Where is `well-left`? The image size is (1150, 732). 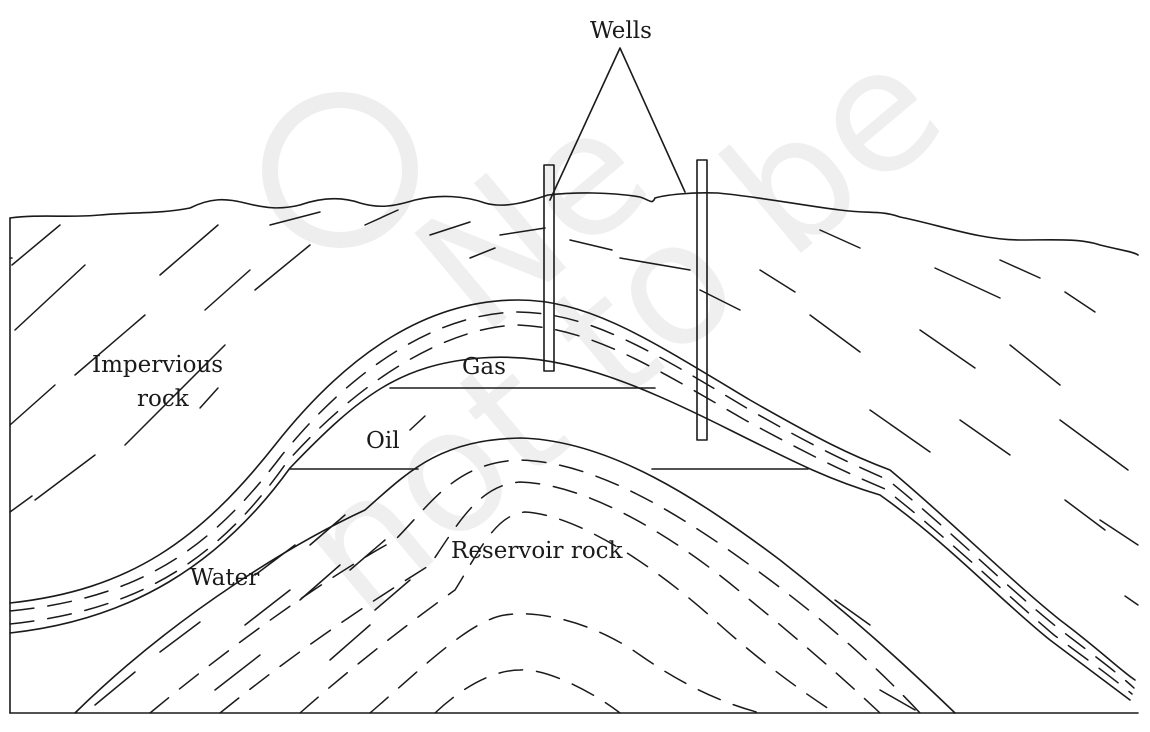 well-left is located at coordinates (549, 268).